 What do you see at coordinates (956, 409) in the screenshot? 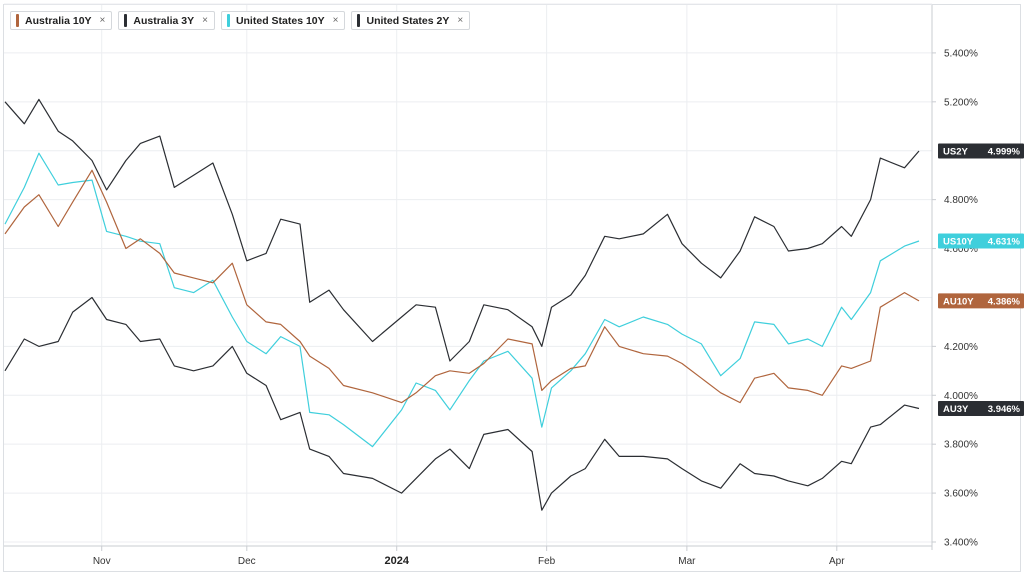
I see `last-value-ticker: AU3Y` at bounding box center [956, 409].